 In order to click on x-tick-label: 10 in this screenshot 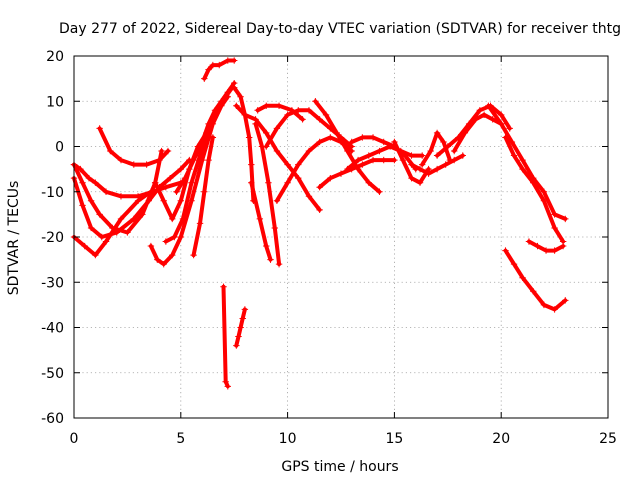, I will do `click(288, 439)`.